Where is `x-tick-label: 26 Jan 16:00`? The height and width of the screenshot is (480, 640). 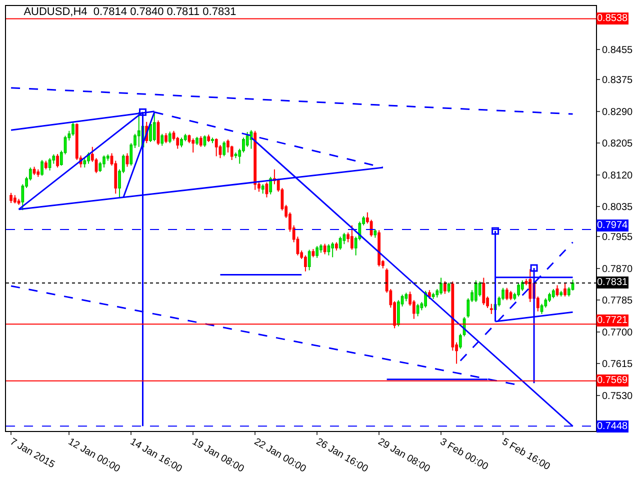 x-tick-label: 26 Jan 16:00 is located at coordinates (342, 456).